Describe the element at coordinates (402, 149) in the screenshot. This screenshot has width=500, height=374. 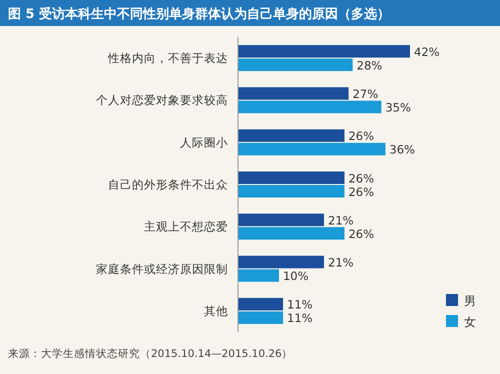
I see `data-label: 36%` at that location.